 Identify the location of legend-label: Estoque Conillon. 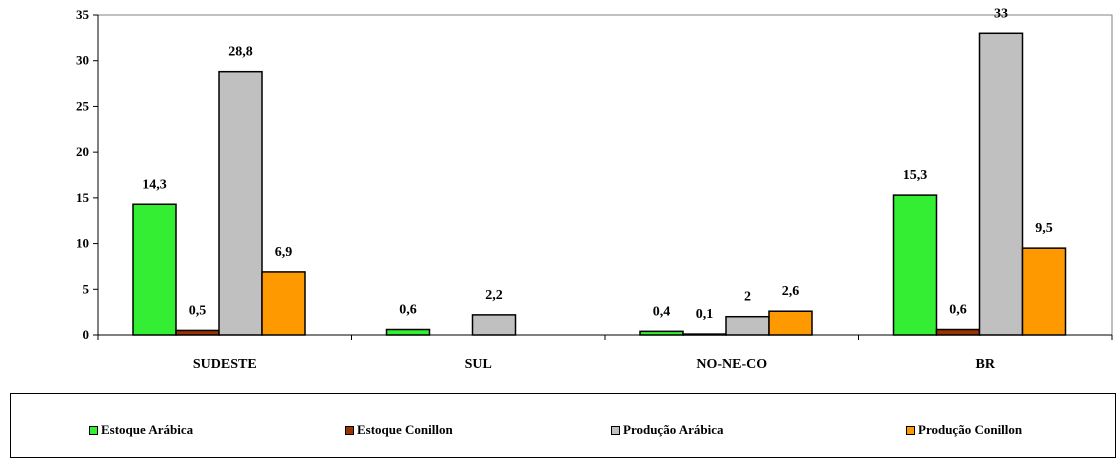
(405, 429).